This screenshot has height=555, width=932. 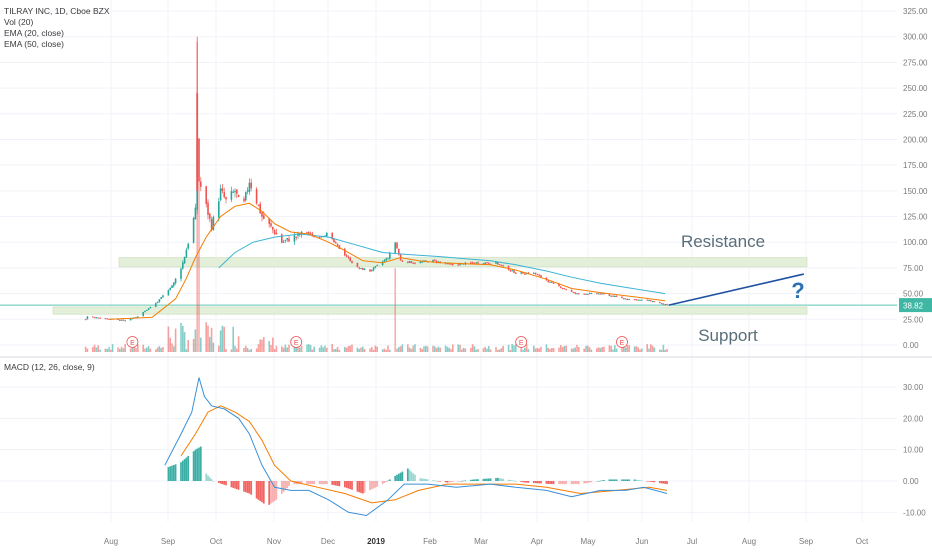 I want to click on earnings-marker: E, so click(x=622, y=342).